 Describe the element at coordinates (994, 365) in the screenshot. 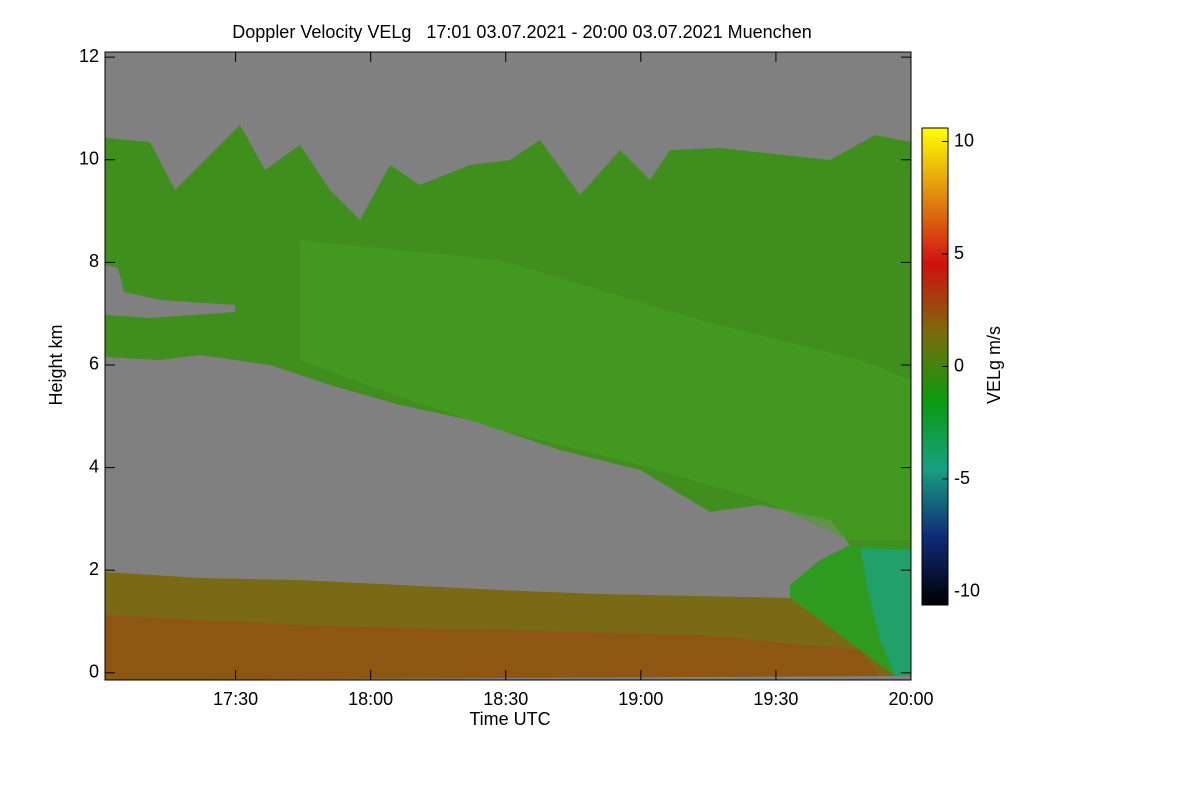

I see `colorbar-label: VELg m/s` at that location.